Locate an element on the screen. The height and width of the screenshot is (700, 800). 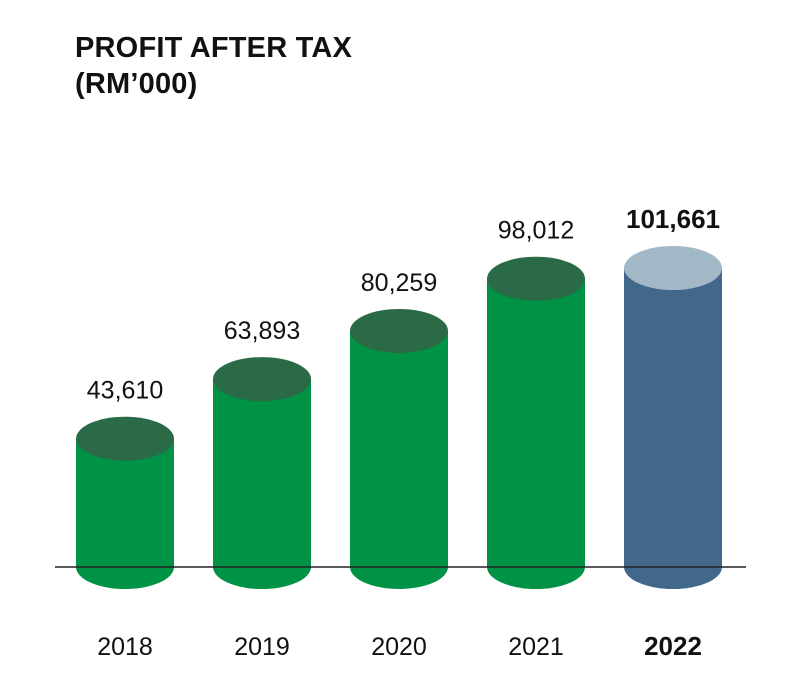
x-tick-label: 2018 is located at coordinates (125, 647).